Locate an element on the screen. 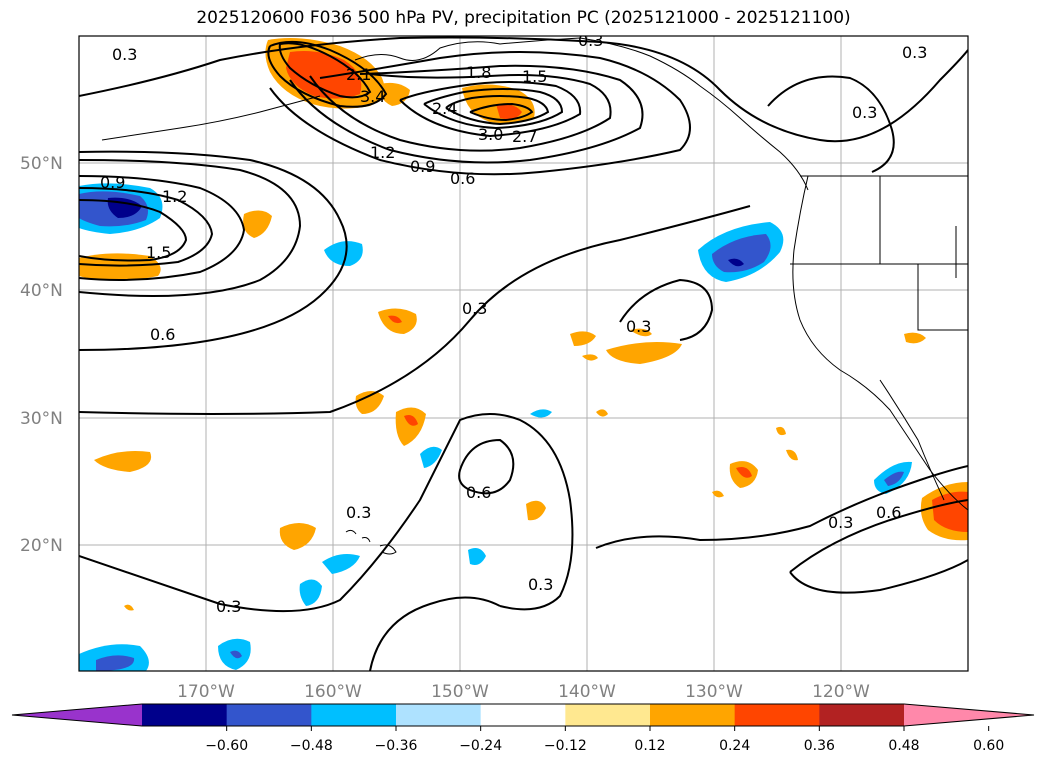 The width and height of the screenshot is (1047, 765). pv-contour-3.4-nw is located at coordinates (325, 70).